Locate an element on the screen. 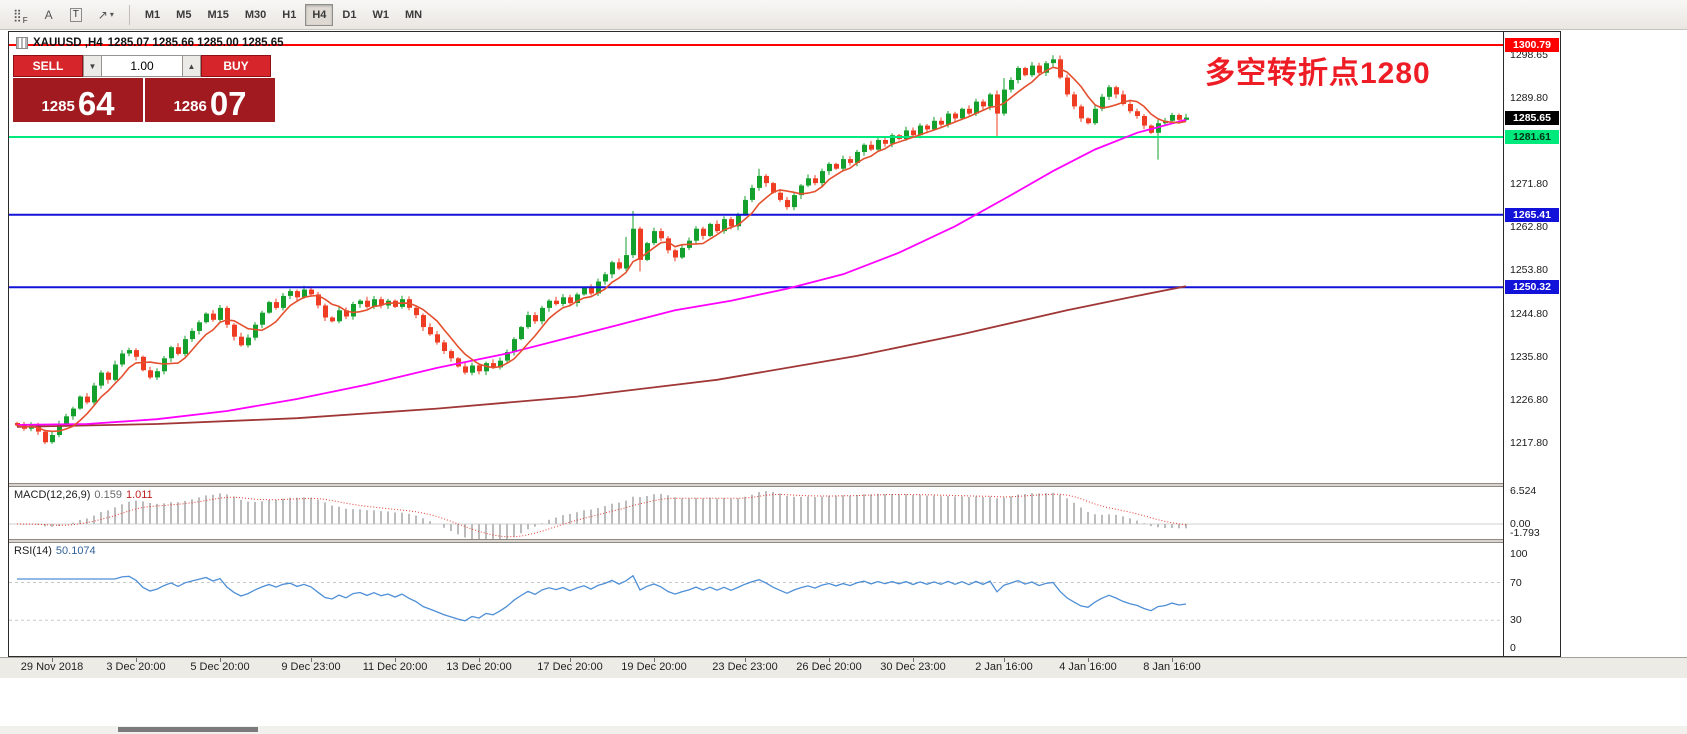  macd-signal-value: 1.011 is located at coordinates (139, 495).